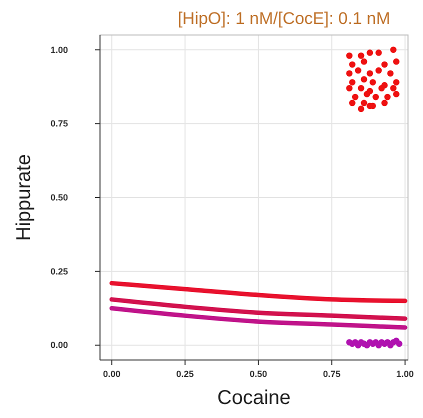  What do you see at coordinates (59, 123) in the screenshot?
I see `y-tick-label: 0.75` at bounding box center [59, 123].